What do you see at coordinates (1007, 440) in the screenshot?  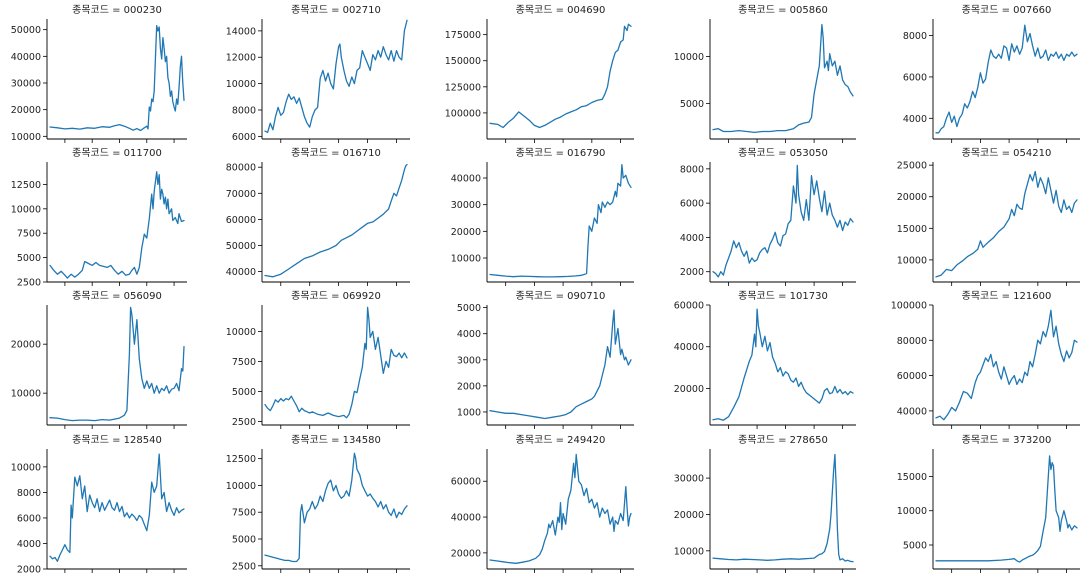 I see `facet-title: 종목코드 = 373200` at bounding box center [1007, 440].